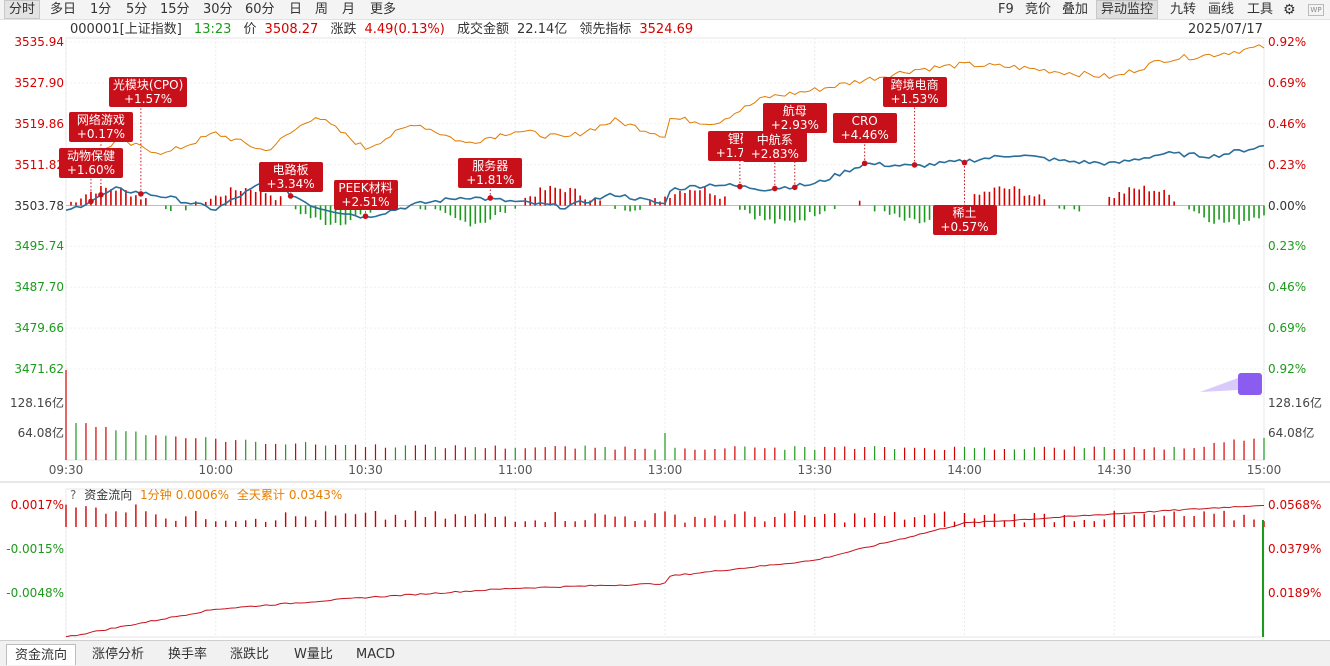 The height and width of the screenshot is (666, 1330). Describe the element at coordinates (1221, 9) in the screenshot. I see `draw-line-button: 画线` at that location.